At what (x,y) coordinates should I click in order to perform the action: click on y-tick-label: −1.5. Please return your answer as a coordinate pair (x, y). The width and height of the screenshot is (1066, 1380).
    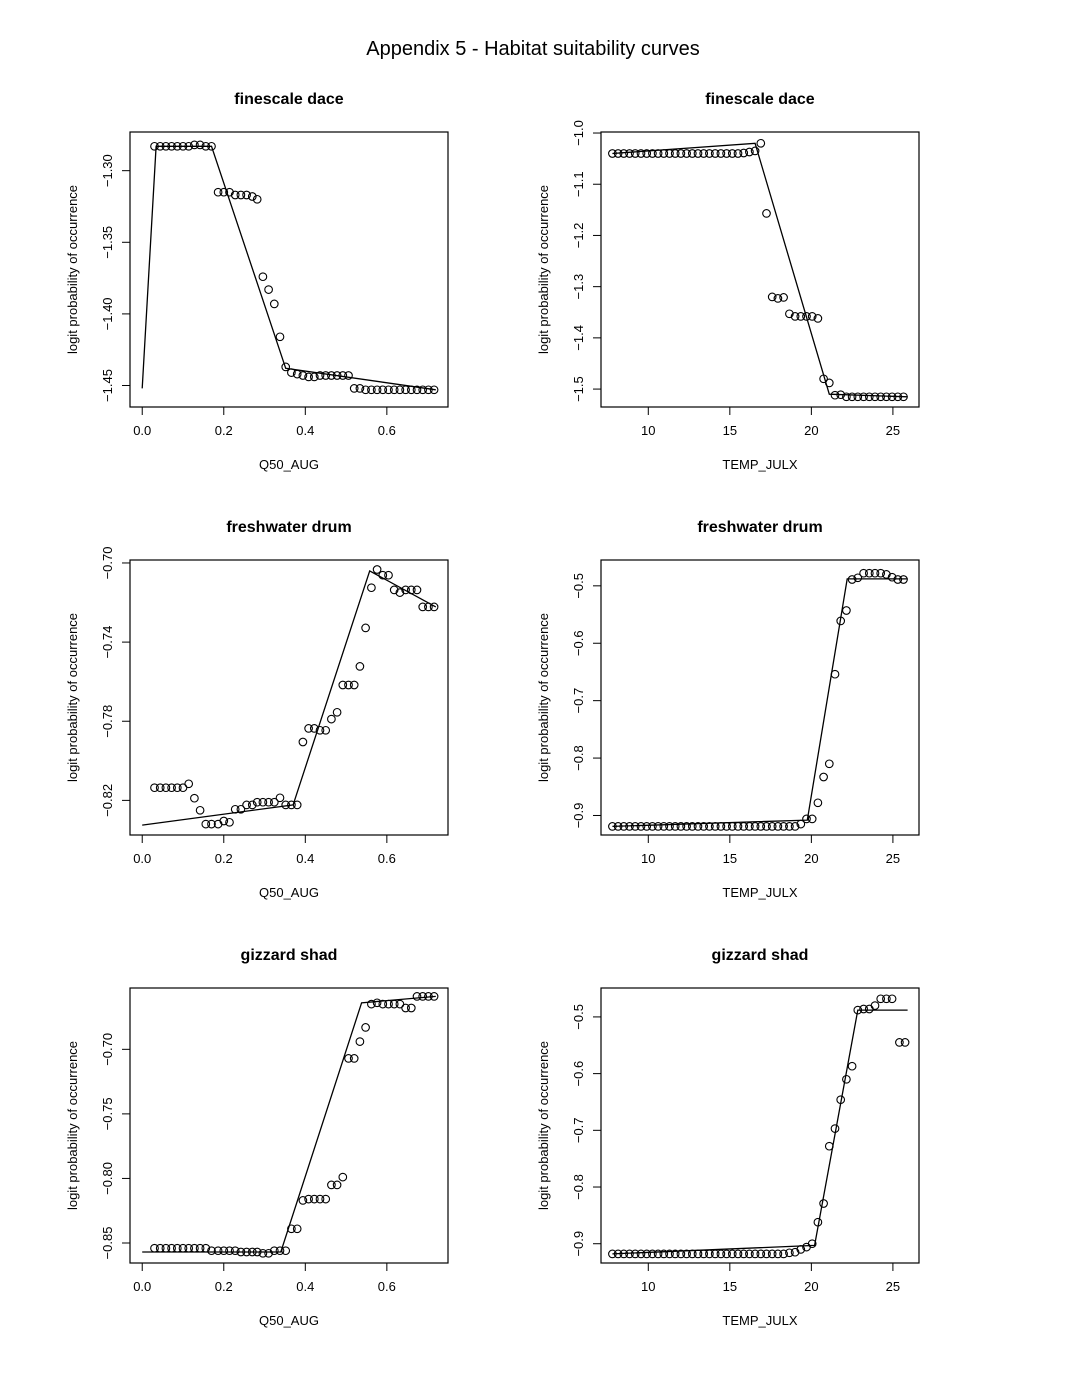
    Looking at the image, I should click on (578, 389).